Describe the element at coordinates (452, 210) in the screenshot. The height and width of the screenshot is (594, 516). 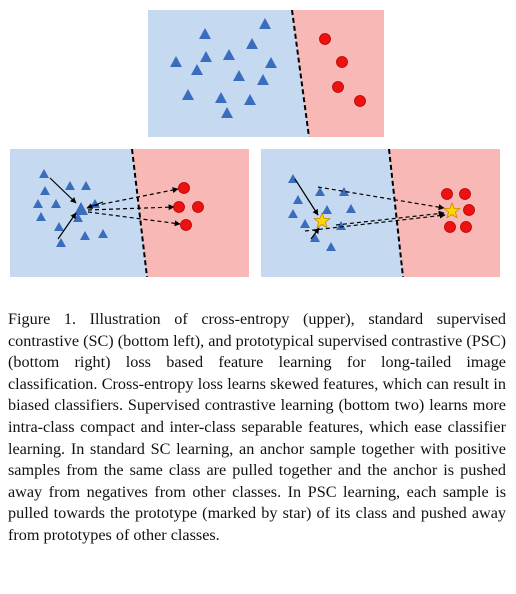
I see `red-prototype-star-icon` at that location.